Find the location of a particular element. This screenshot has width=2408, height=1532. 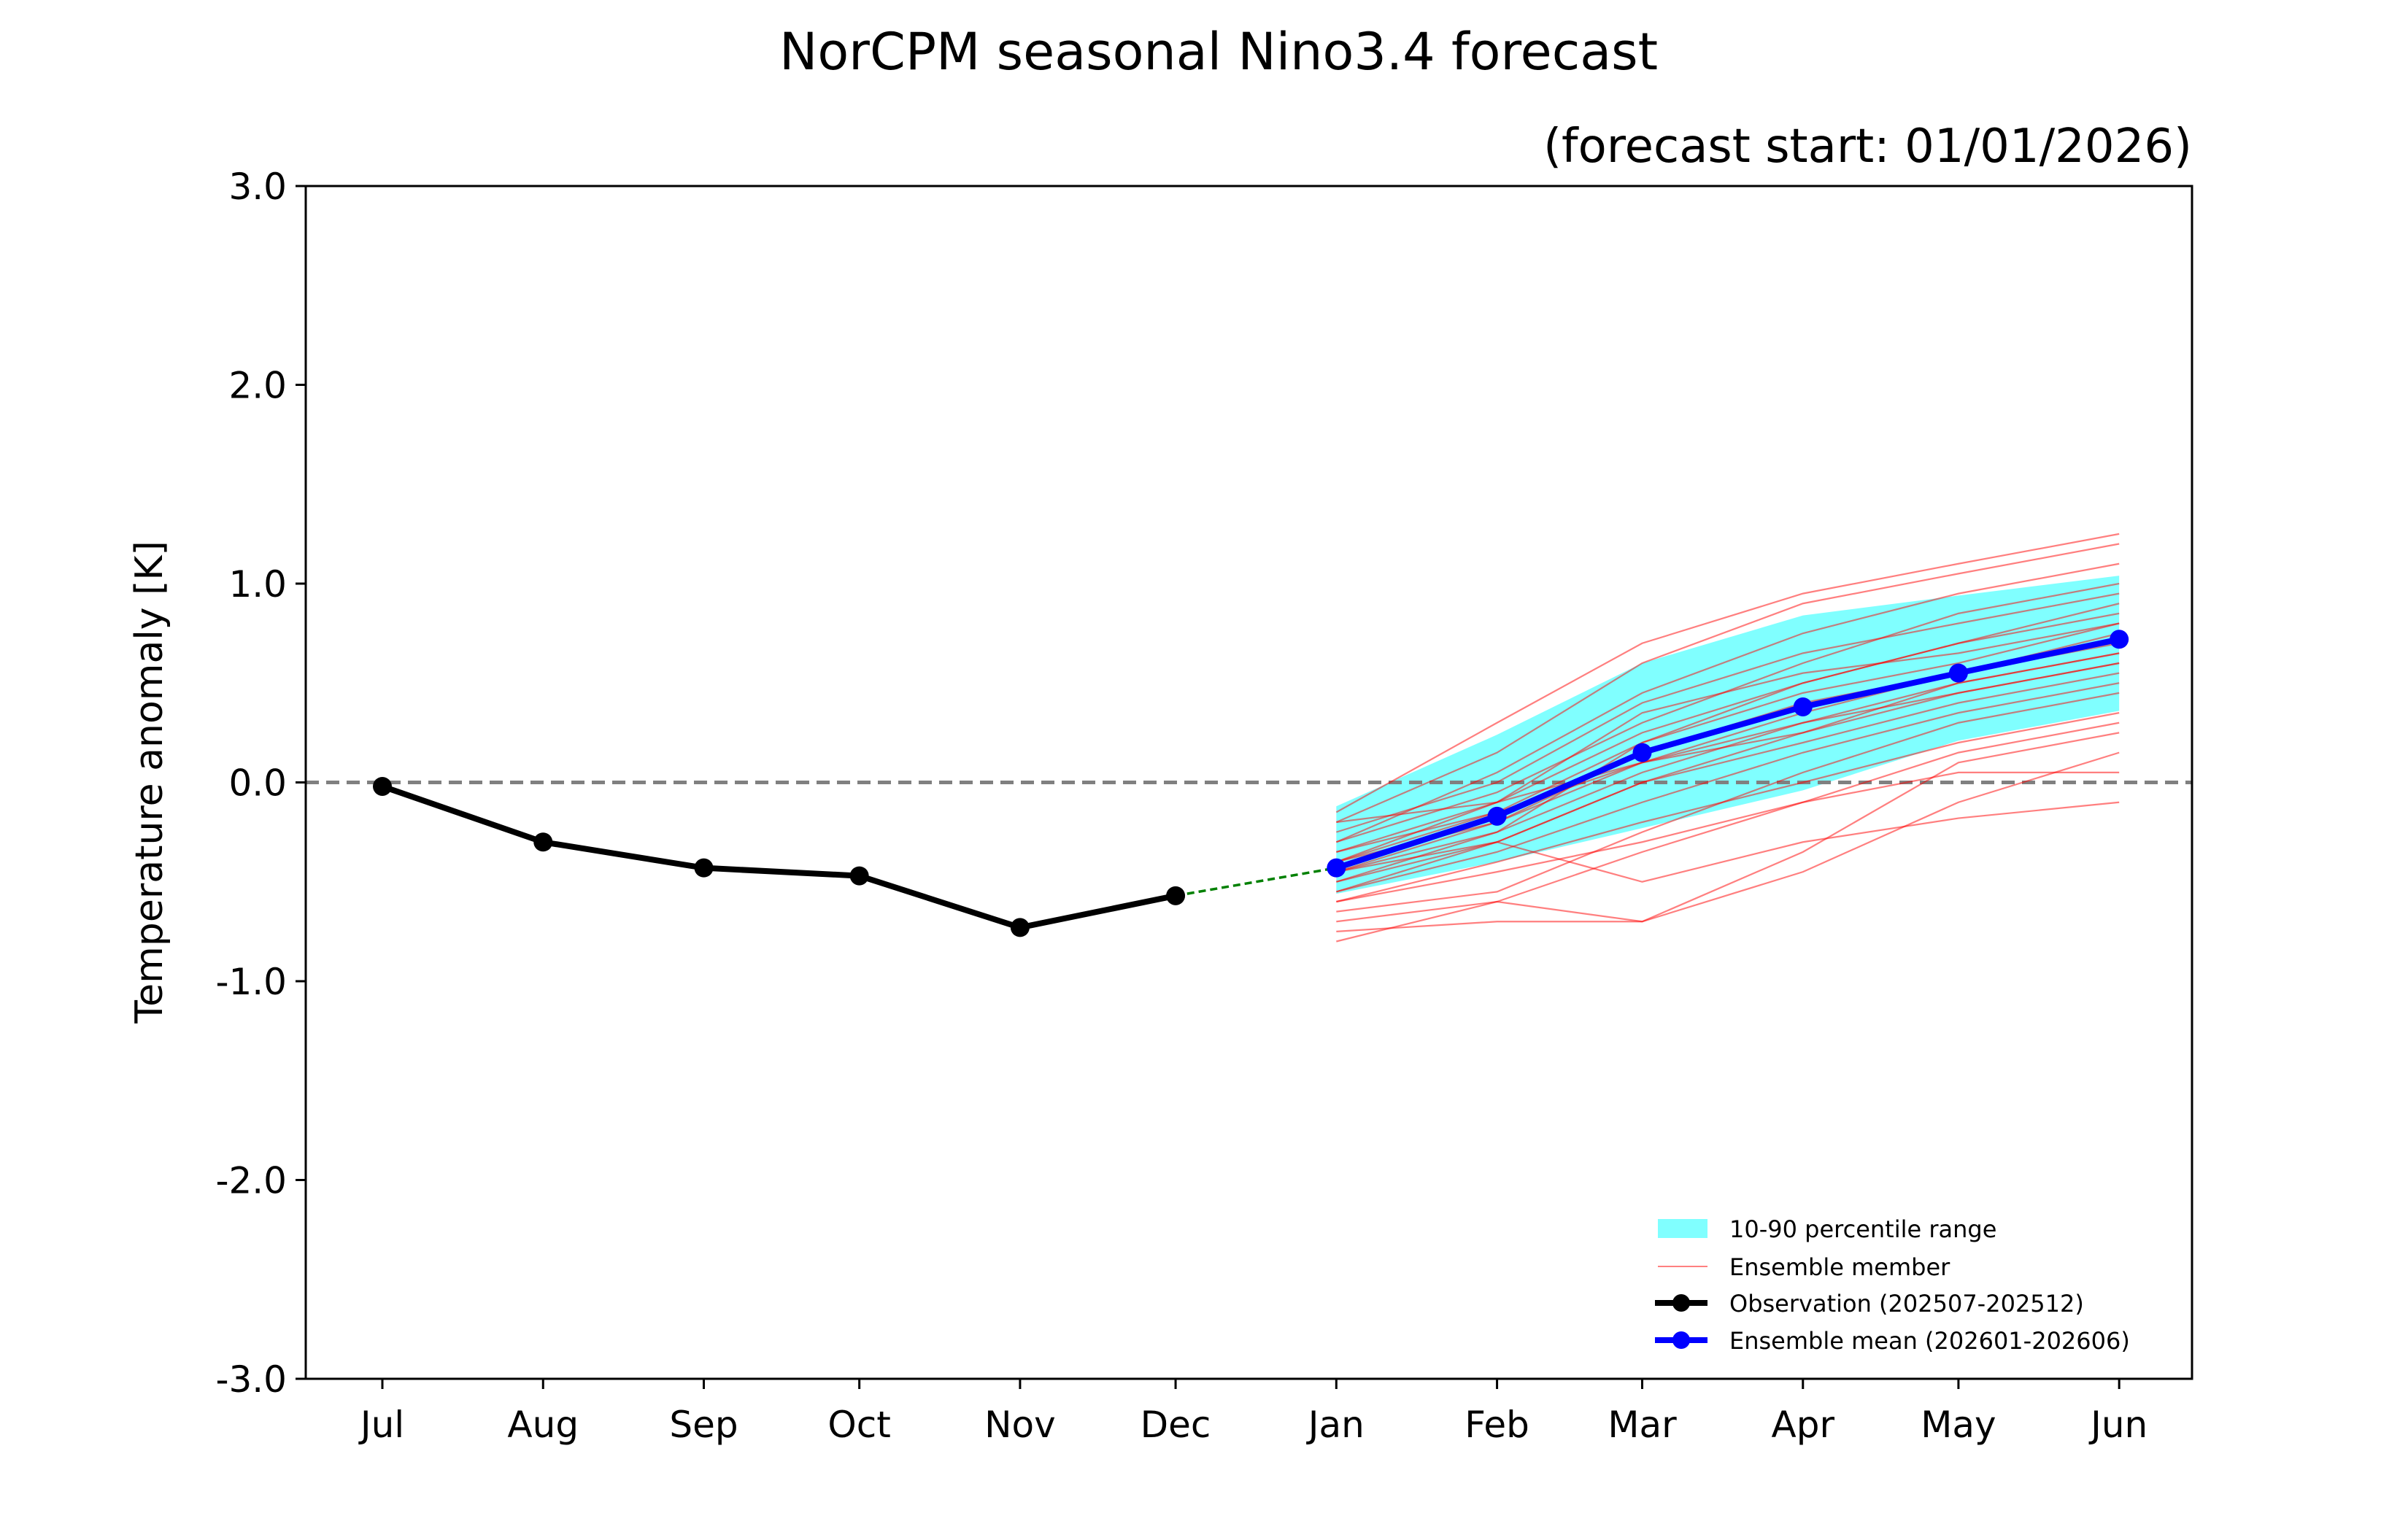

y-axis-label: Temperature anomaly [K] is located at coordinates (149, 783).